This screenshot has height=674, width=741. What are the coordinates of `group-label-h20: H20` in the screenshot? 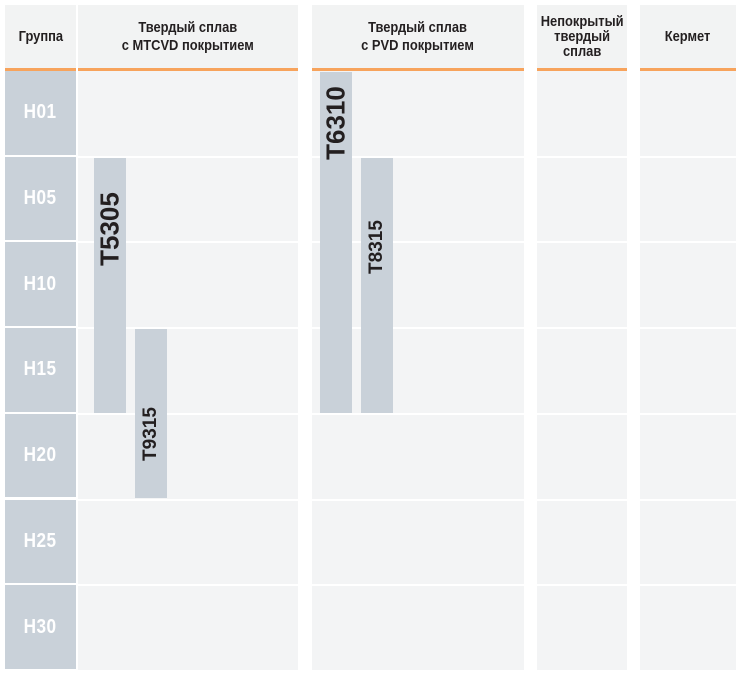 It's located at (40, 455).